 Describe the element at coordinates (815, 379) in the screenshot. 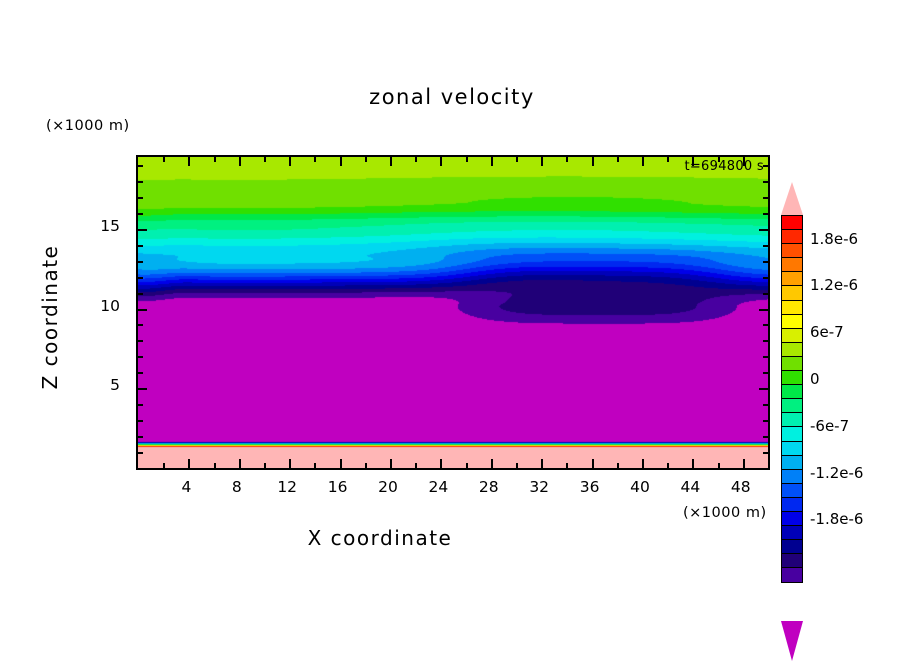

I see `colorbar-tick-label: 0` at that location.